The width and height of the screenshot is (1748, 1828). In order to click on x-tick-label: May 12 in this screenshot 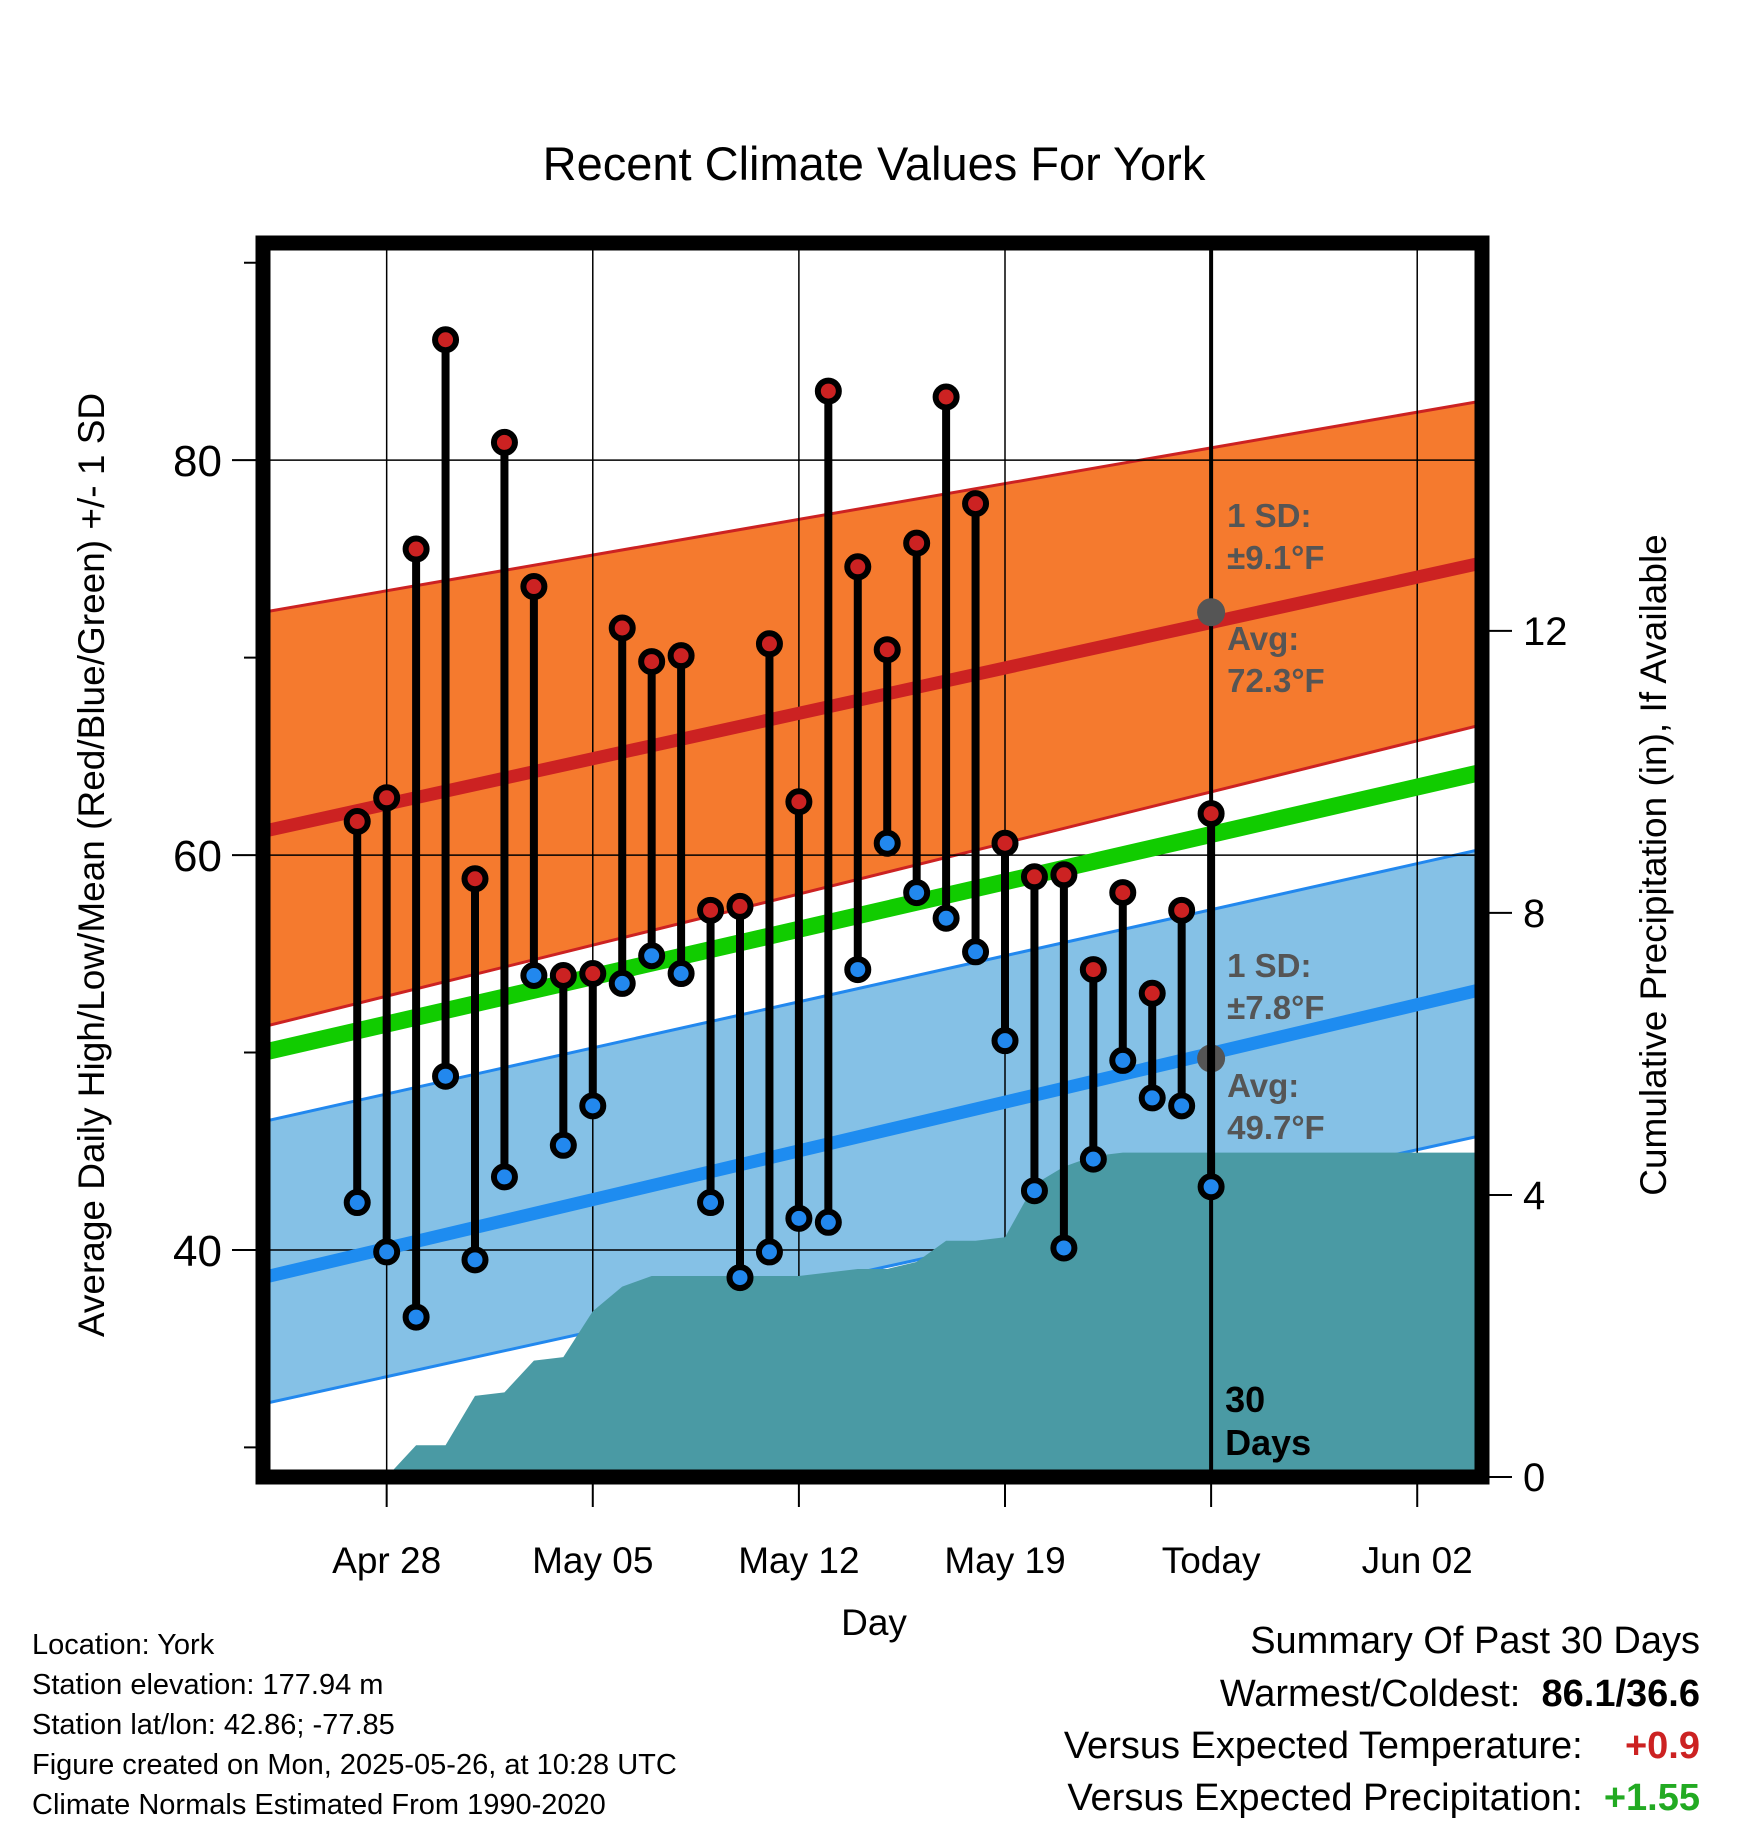, I will do `click(798, 1560)`.